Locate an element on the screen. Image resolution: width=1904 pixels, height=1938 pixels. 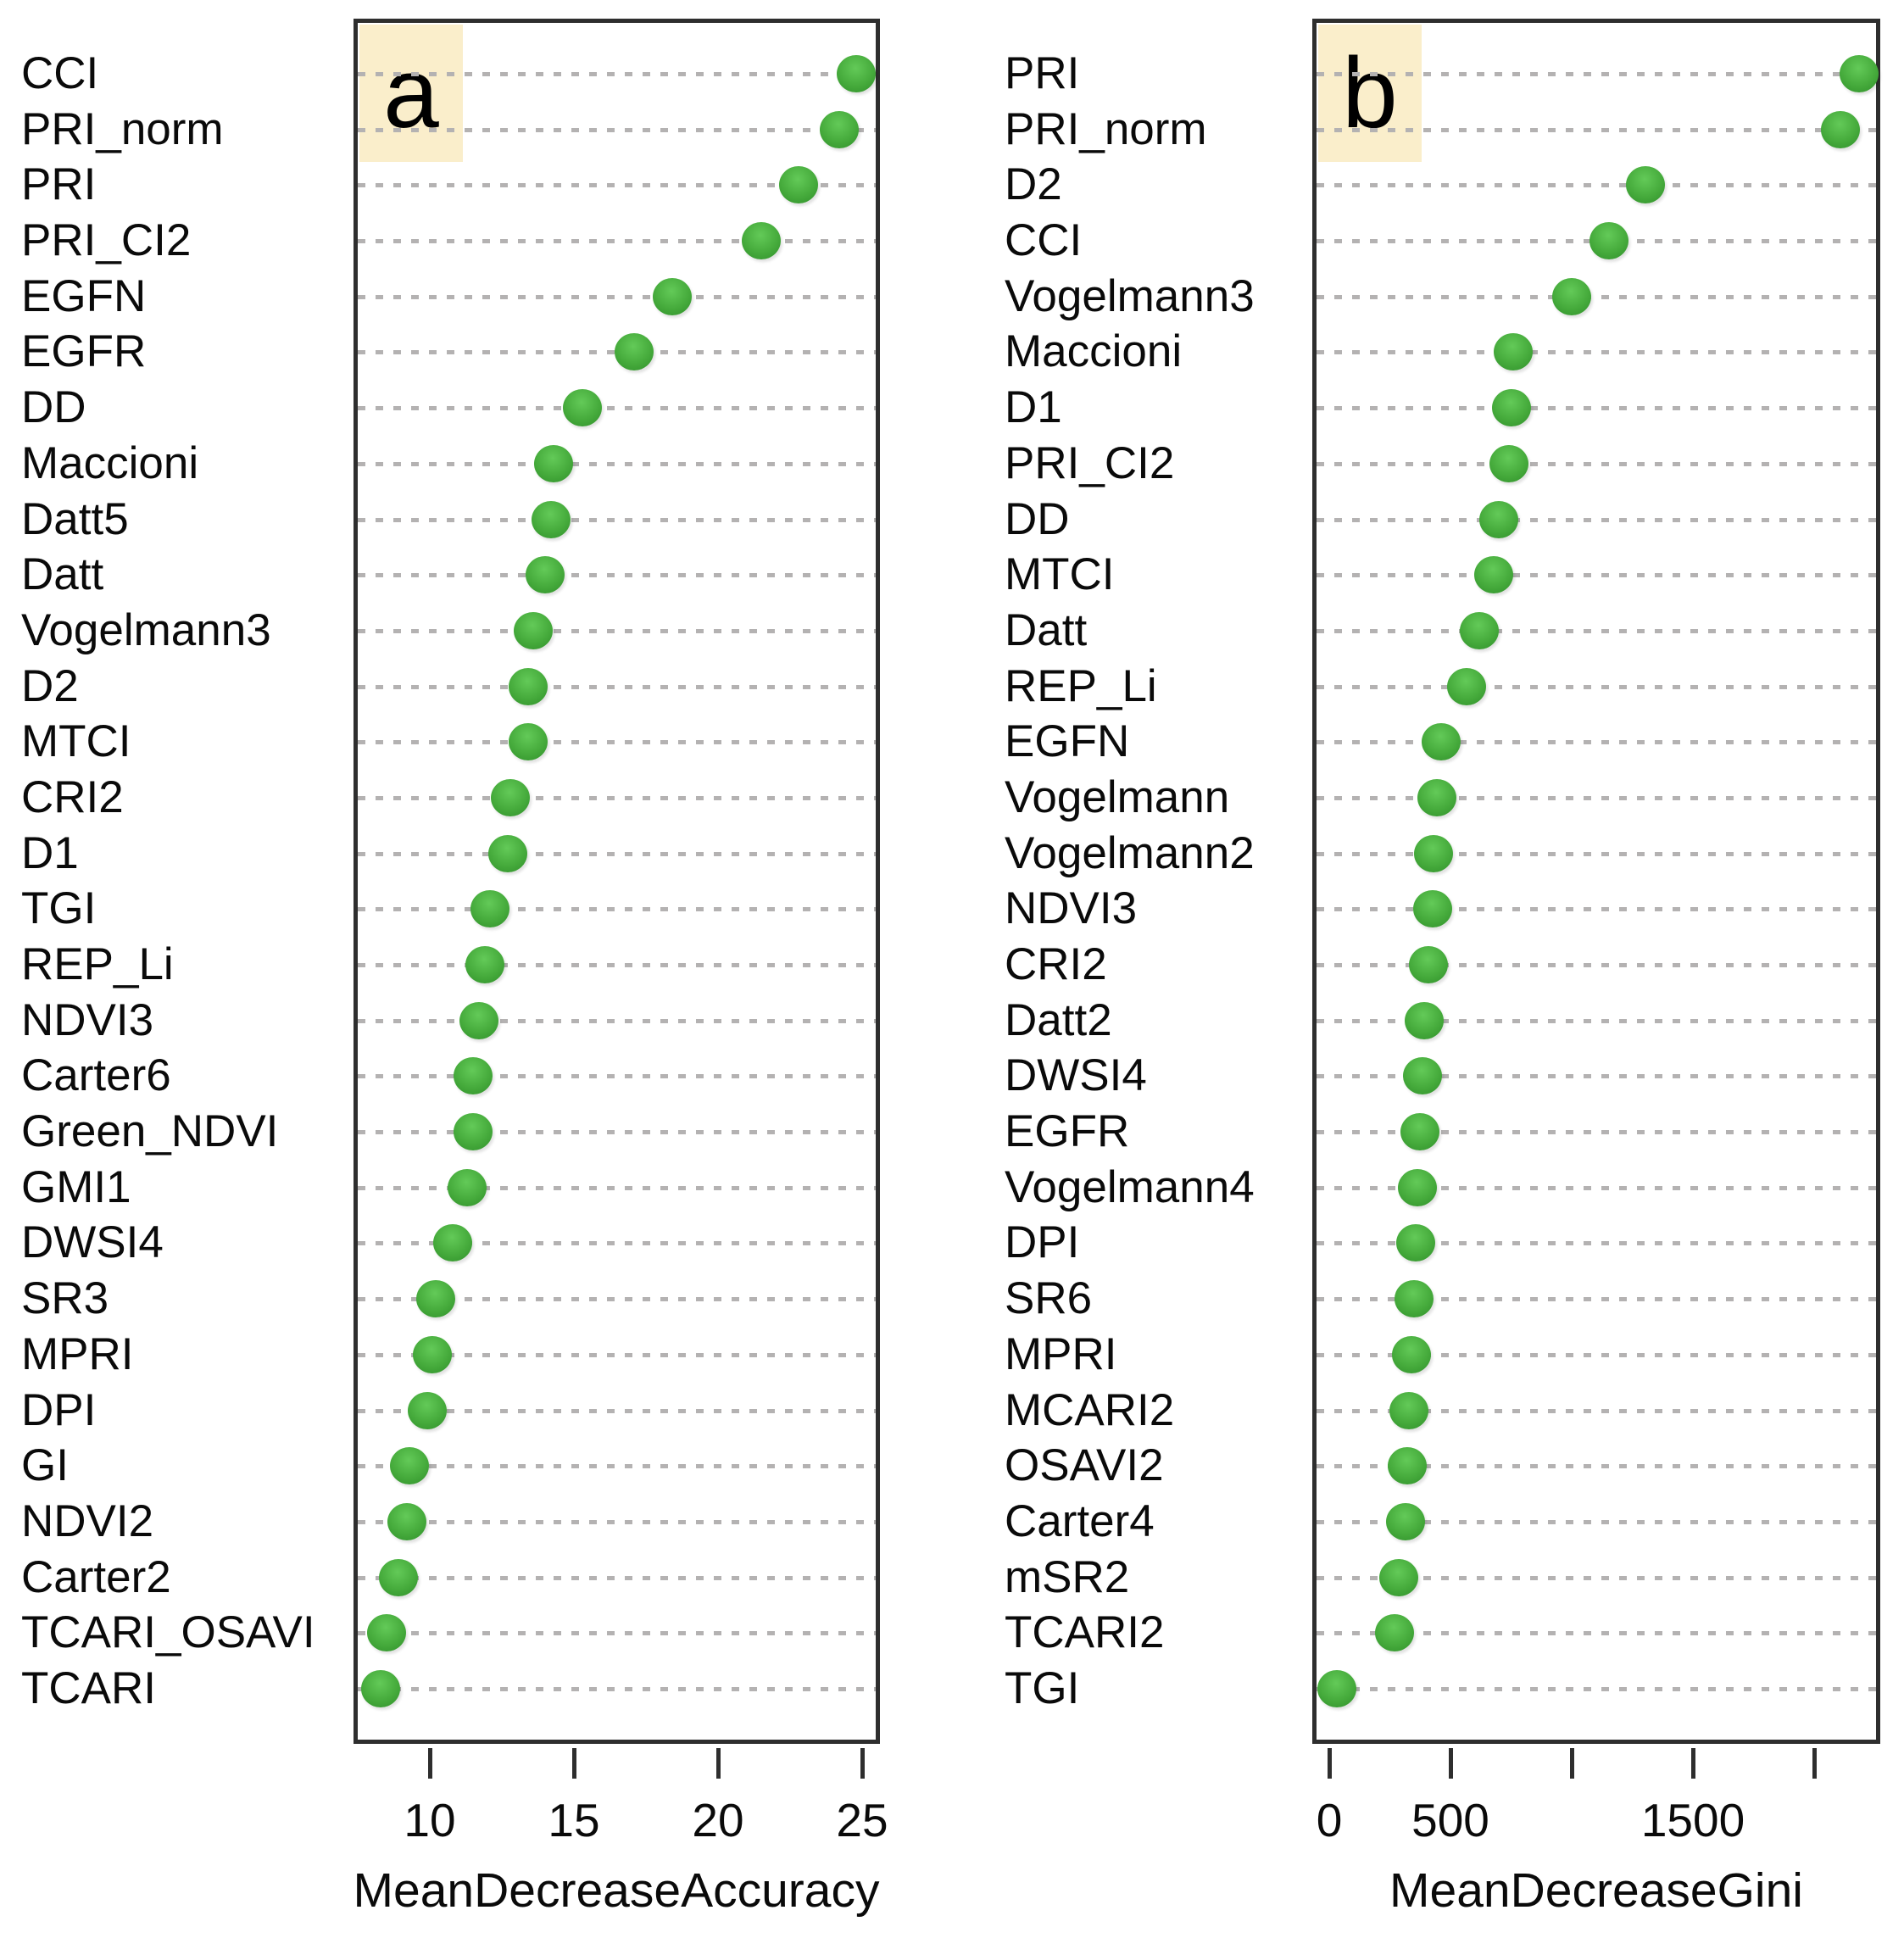
gridline-REP_Li is located at coordinates (617, 965).